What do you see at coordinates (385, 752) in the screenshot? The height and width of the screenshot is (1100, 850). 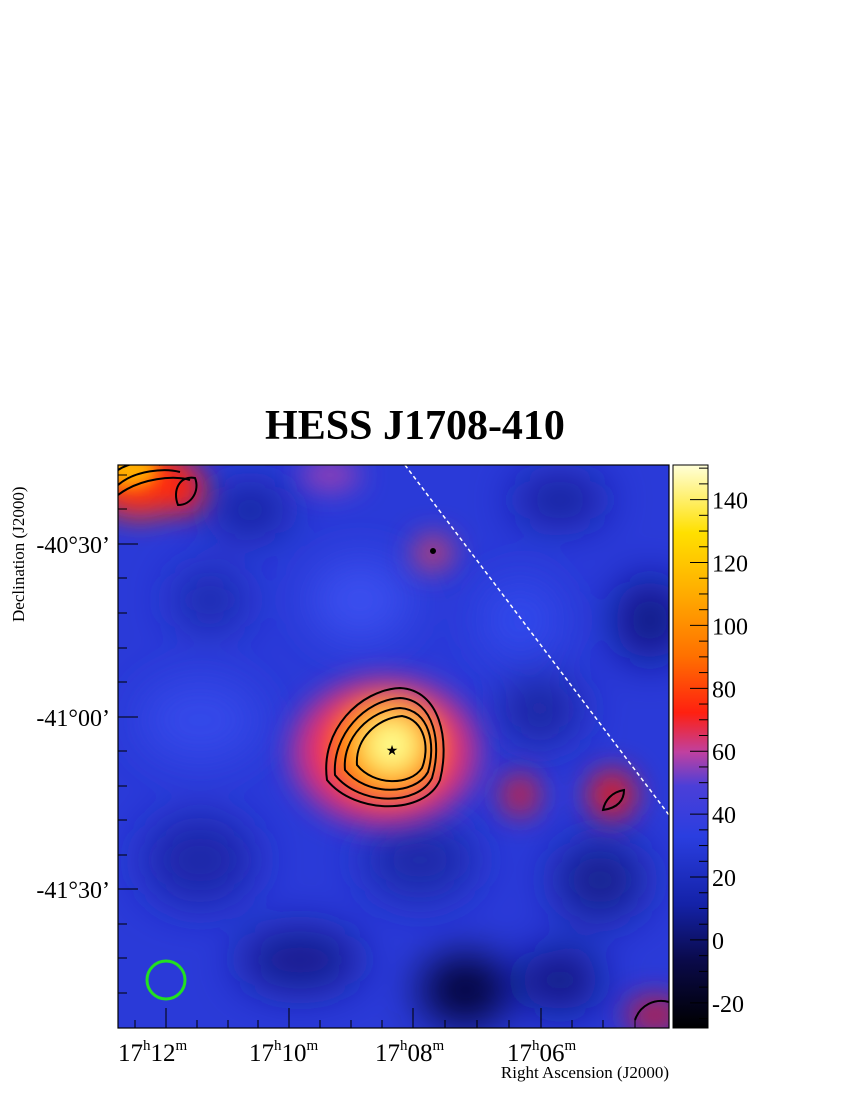 I see `source-emission` at bounding box center [385, 752].